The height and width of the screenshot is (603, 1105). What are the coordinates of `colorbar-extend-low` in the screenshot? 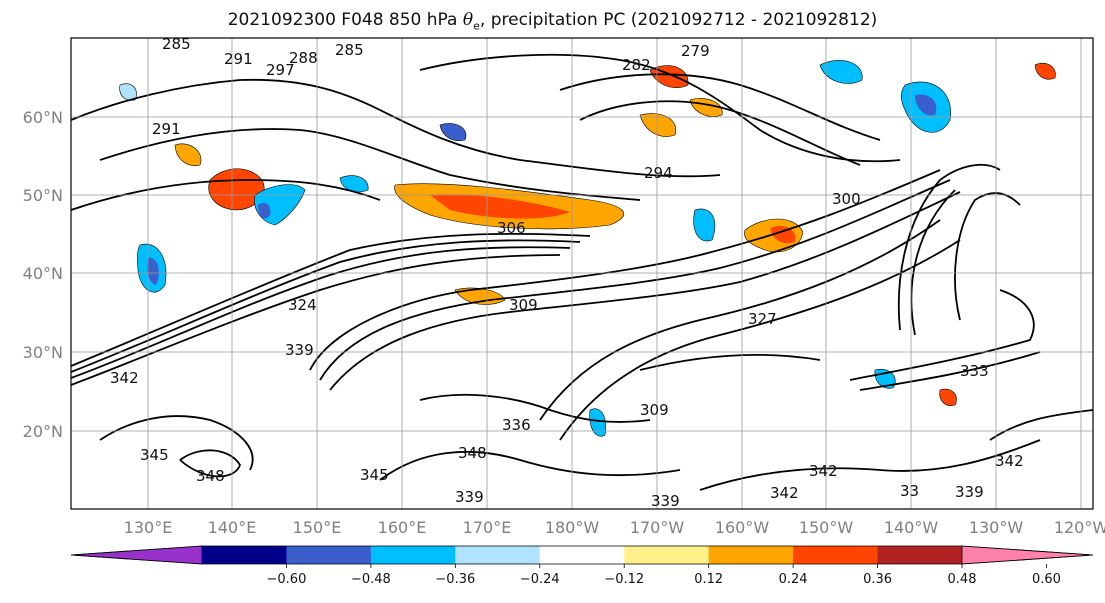 It's located at (136, 555).